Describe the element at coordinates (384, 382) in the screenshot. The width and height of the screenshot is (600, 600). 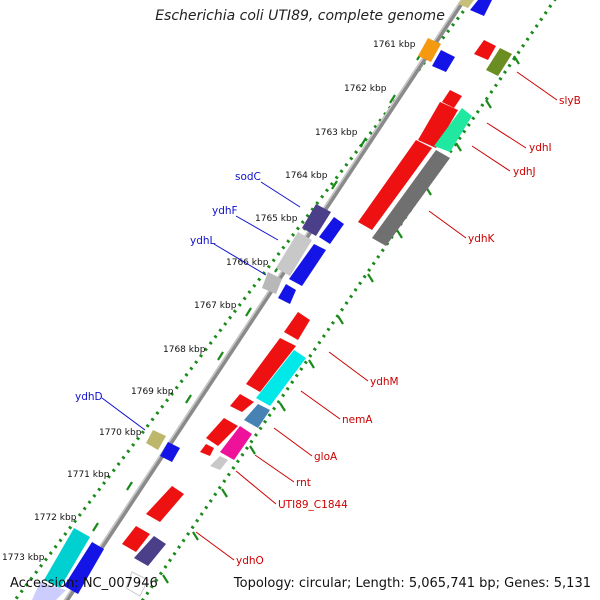
I see `gene-label: ydhM` at that location.